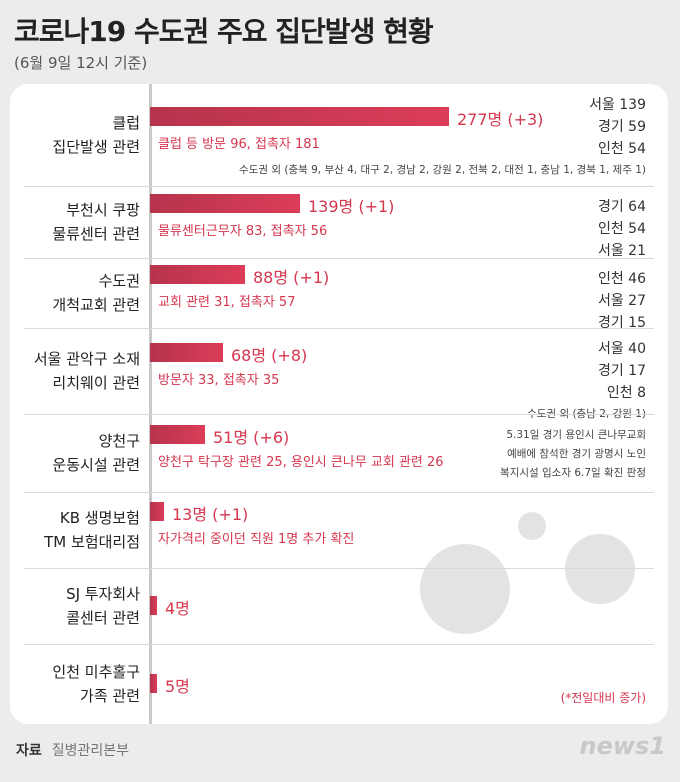 The image size is (680, 782). Describe the element at coordinates (177, 608) in the screenshot. I see `bar-value-label: 4명` at that location.